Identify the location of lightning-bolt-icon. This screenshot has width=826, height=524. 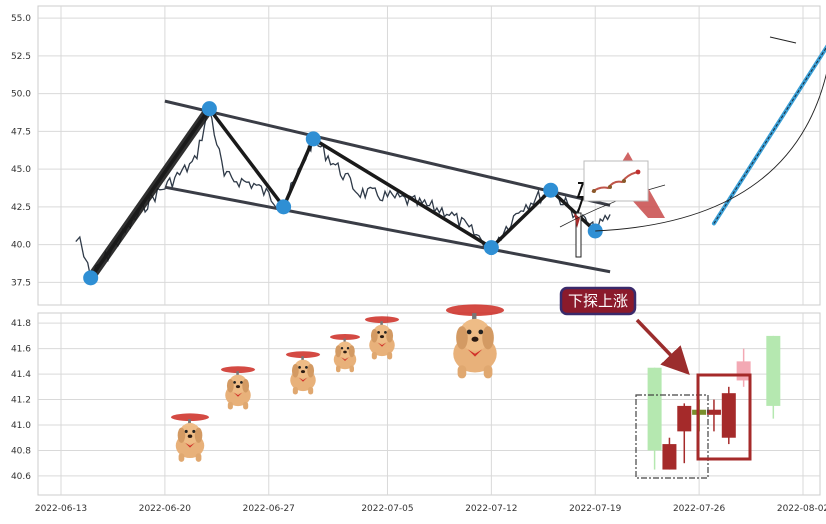
(580, 197).